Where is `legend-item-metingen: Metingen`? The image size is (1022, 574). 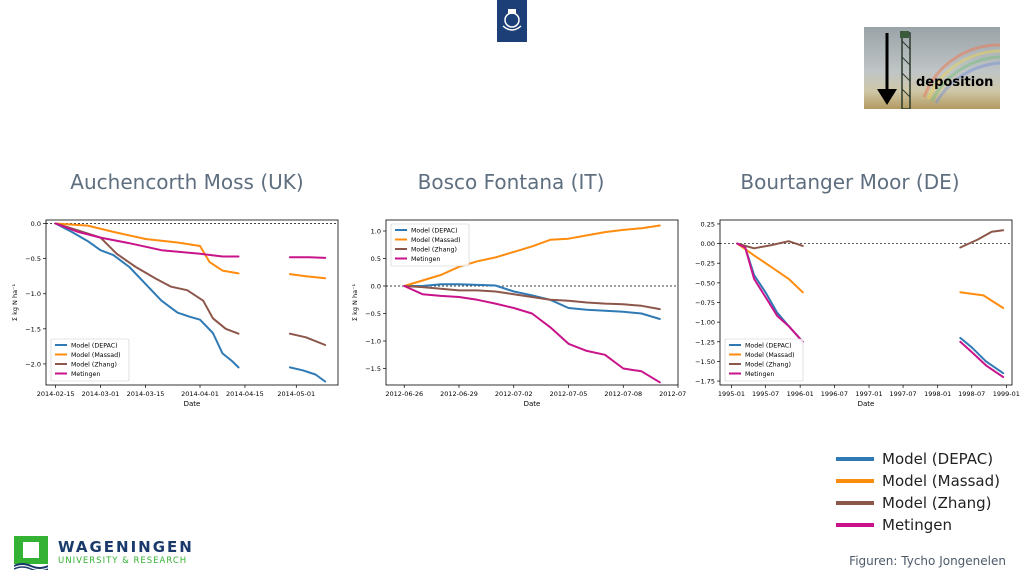
legend-item-metingen: Metingen is located at coordinates (918, 525).